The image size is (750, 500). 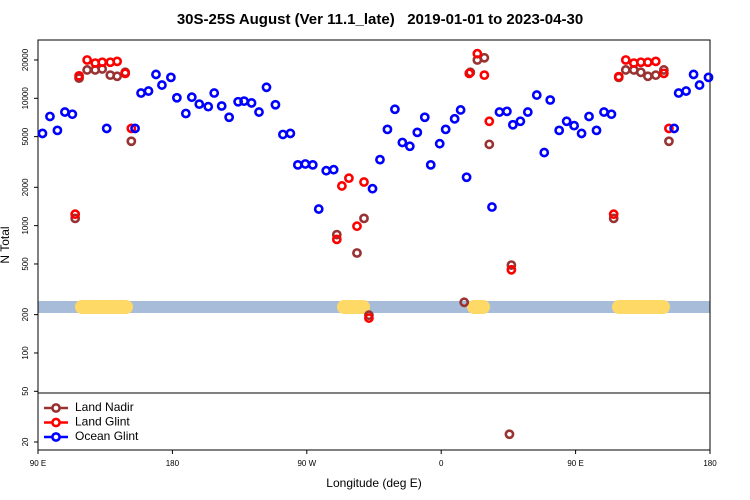 I want to click on x-tick-label: 90 E, so click(x=575, y=463).